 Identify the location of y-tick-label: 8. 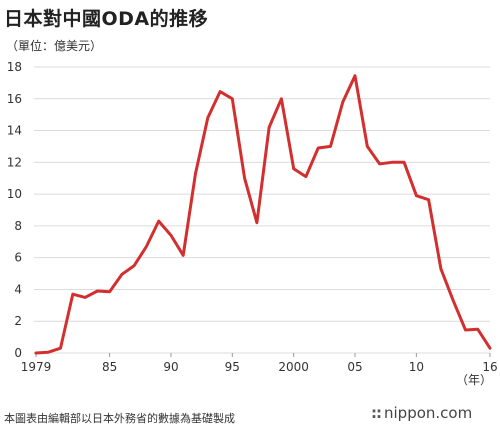
(18, 226).